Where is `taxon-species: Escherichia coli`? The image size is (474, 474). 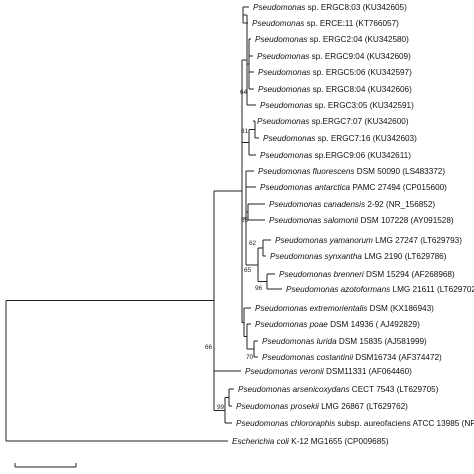 taxon-species: Escherichia coli is located at coordinates (260, 441).